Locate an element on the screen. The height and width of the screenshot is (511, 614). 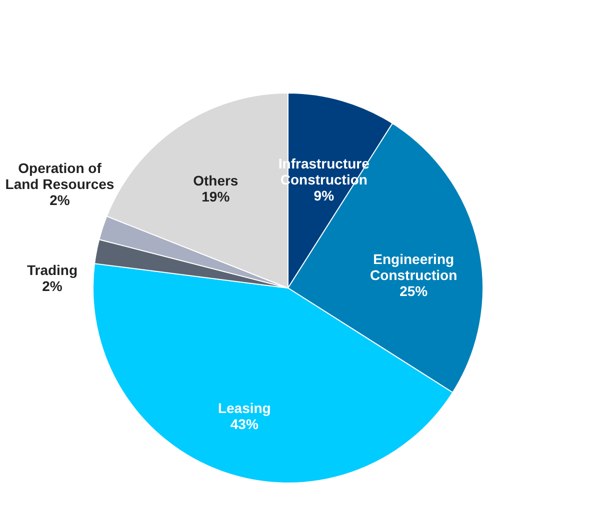
slice-label: Engineering Construction is located at coordinates (414, 266).